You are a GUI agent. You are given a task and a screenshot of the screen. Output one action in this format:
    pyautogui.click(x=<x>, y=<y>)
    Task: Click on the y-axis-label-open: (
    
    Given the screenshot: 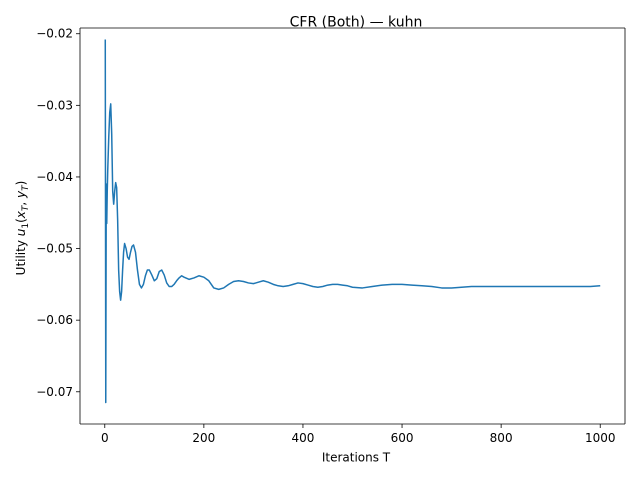 What is the action you would take?
    pyautogui.click(x=21, y=220)
    